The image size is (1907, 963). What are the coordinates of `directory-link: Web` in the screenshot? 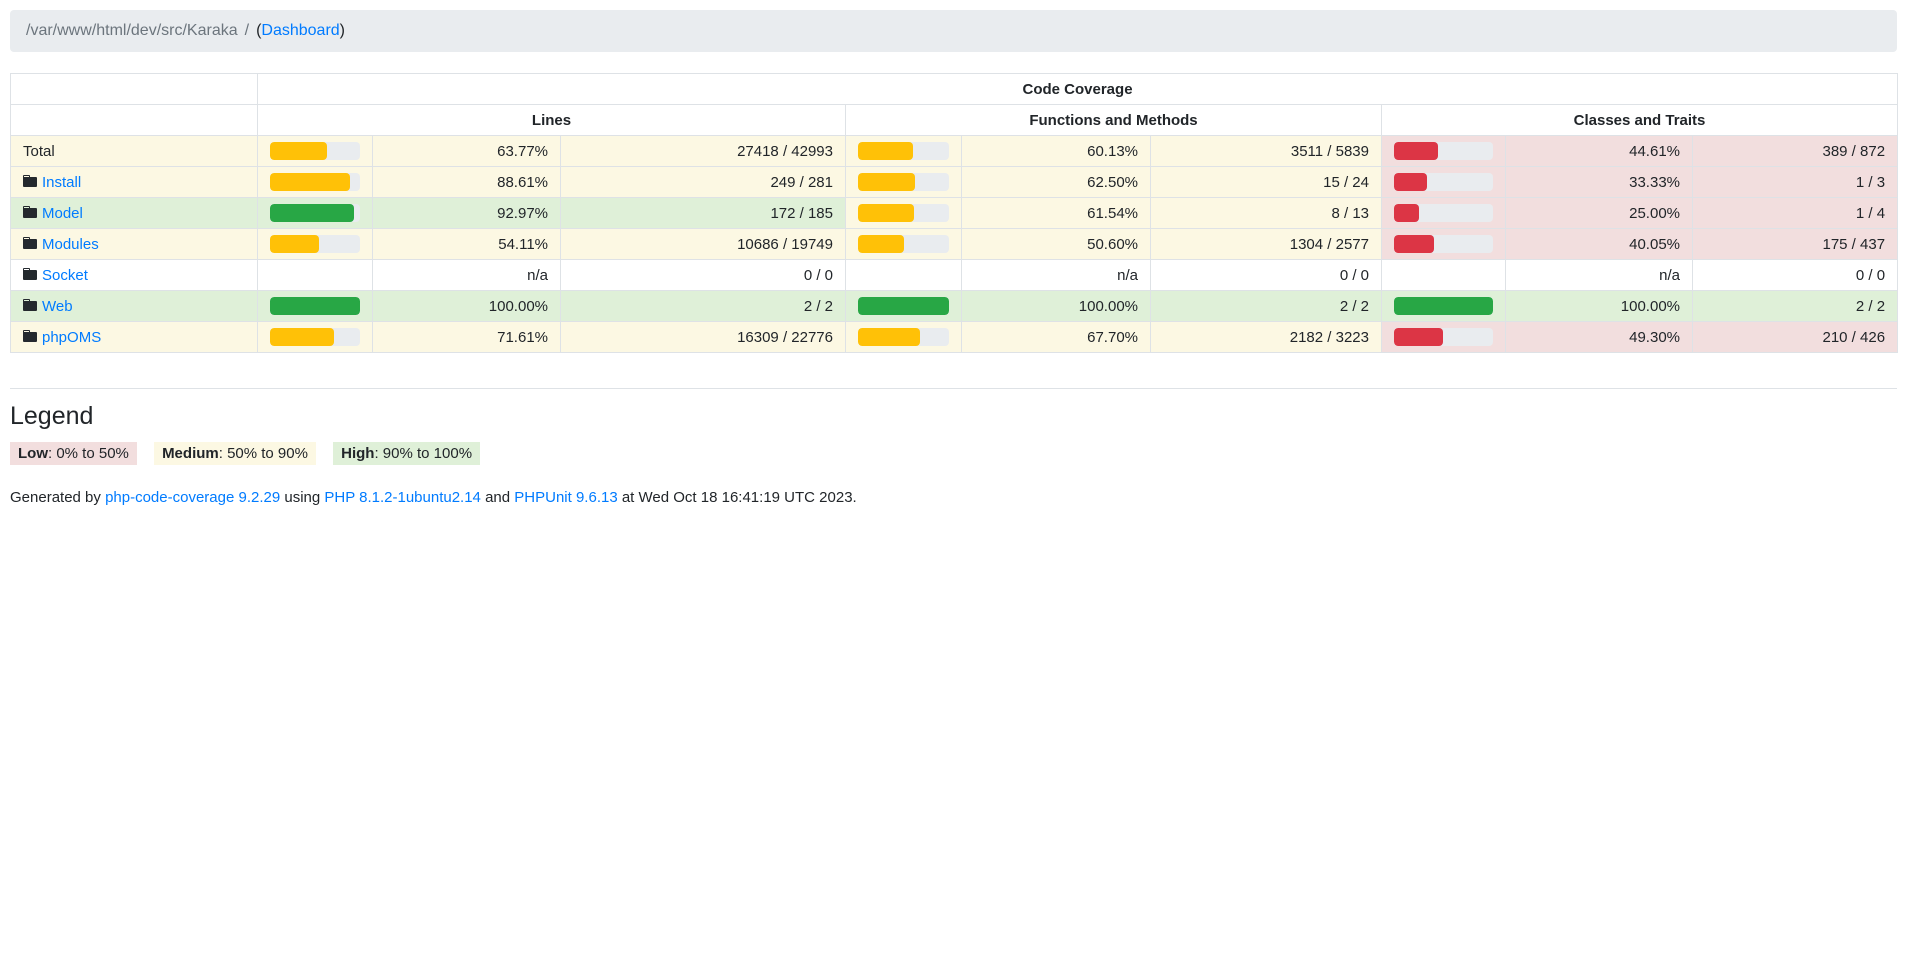 It's located at (57, 306).